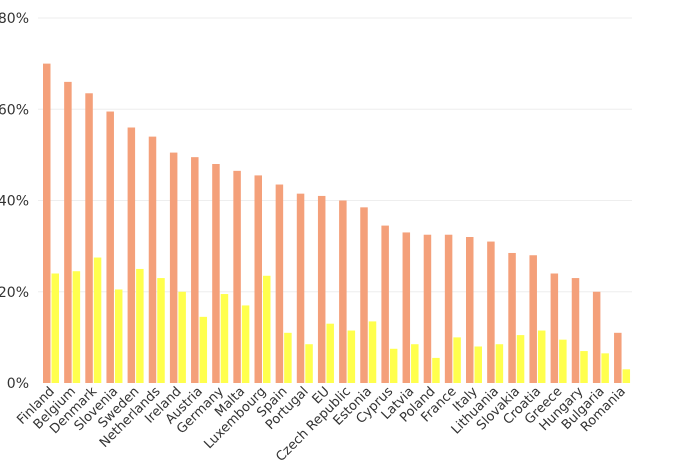 Image resolution: width=700 pixels, height=470 pixels. Describe the element at coordinates (14, 19) in the screenshot. I see `y-tick-label: 80%` at that location.